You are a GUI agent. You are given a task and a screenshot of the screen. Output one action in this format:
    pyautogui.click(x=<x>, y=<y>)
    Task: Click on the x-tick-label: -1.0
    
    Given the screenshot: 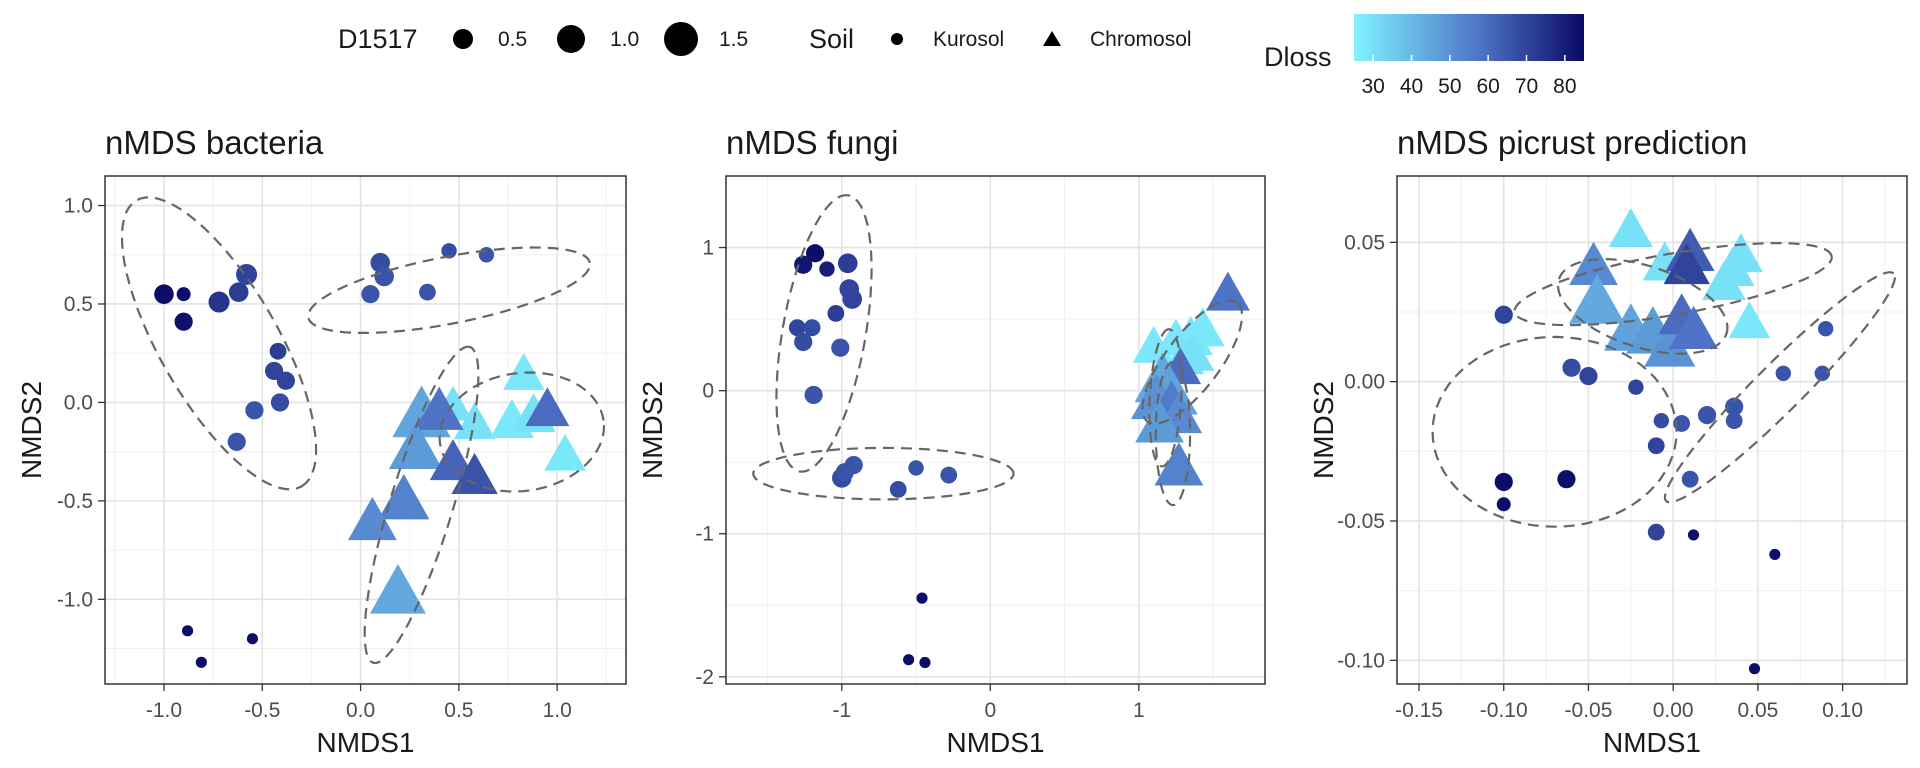 What is the action you would take?
    pyautogui.click(x=164, y=710)
    